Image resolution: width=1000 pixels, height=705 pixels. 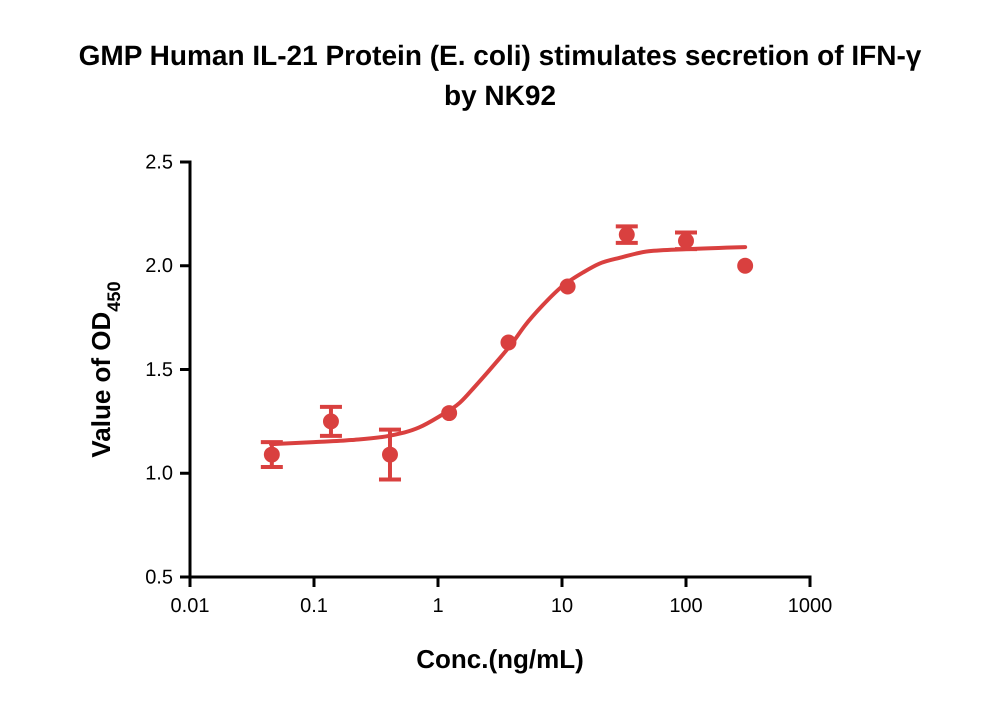 I want to click on x-tick-label: 0.01, so click(x=190, y=606).